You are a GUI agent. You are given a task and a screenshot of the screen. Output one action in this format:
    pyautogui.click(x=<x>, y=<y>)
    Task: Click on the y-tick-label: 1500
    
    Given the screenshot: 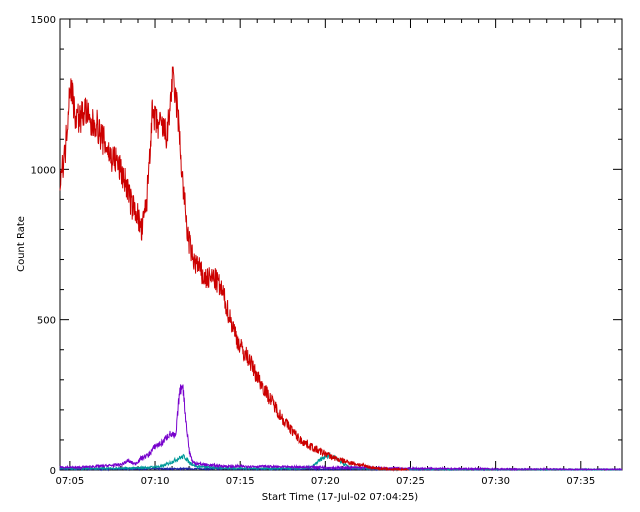 What is the action you would take?
    pyautogui.click(x=43, y=20)
    